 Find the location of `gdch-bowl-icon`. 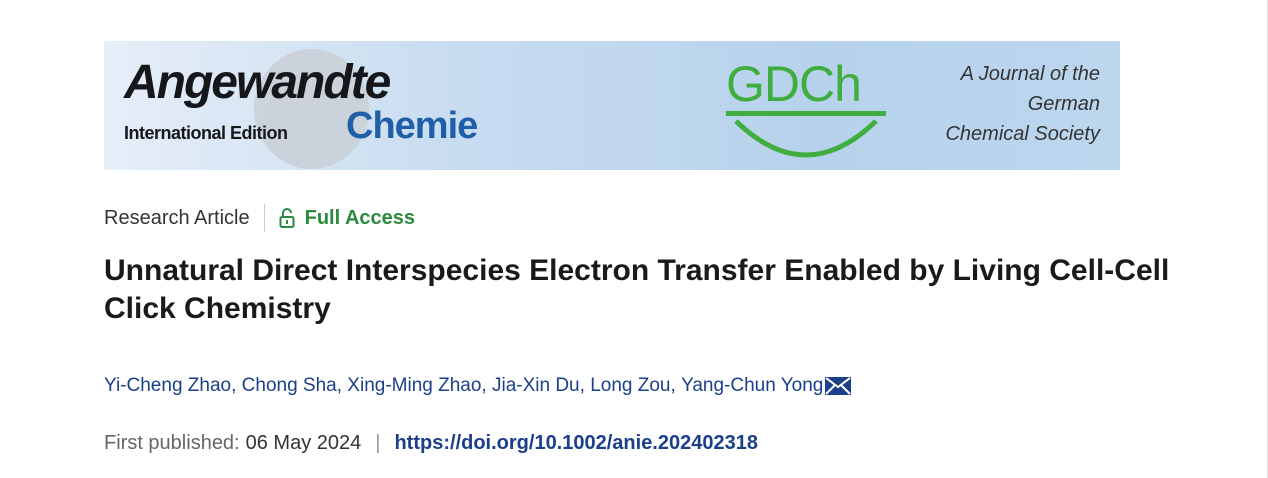

gdch-bowl-icon is located at coordinates (806, 134).